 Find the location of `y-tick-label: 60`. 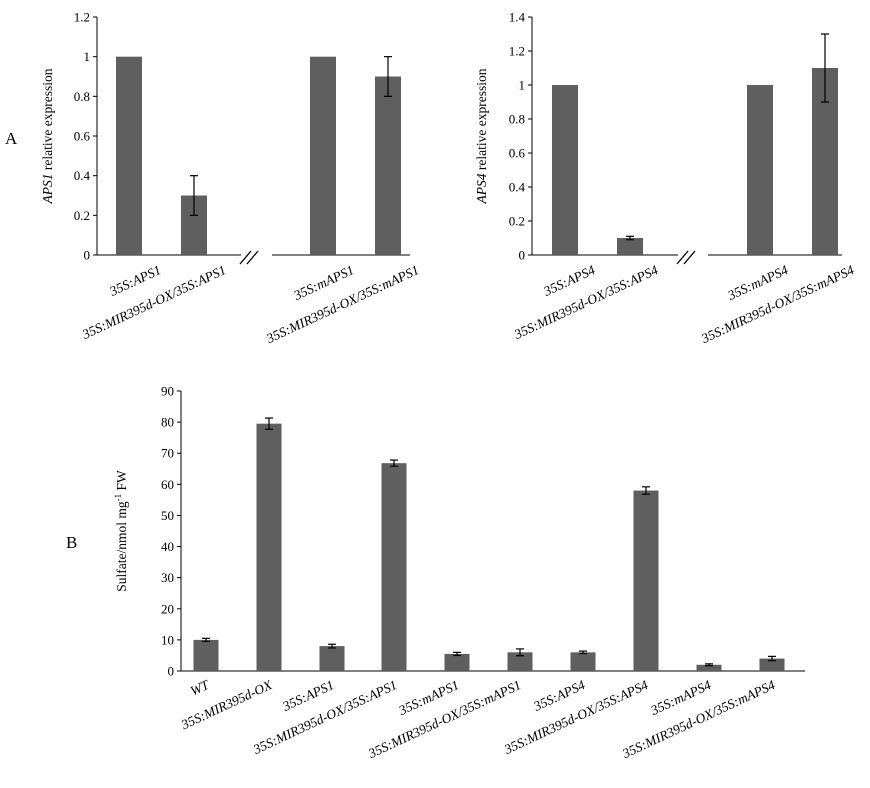

y-tick-label: 60 is located at coordinates (167, 484).